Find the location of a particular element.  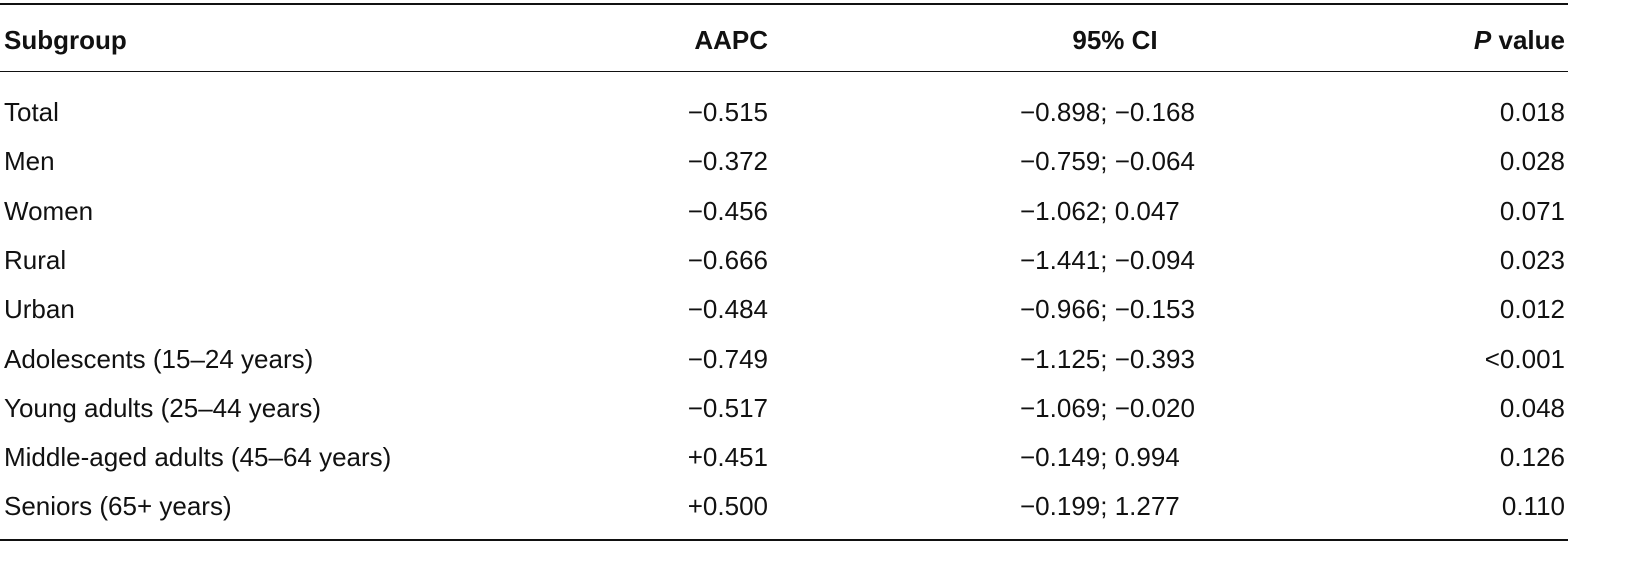

table-cell: Rural is located at coordinates (35, 259).